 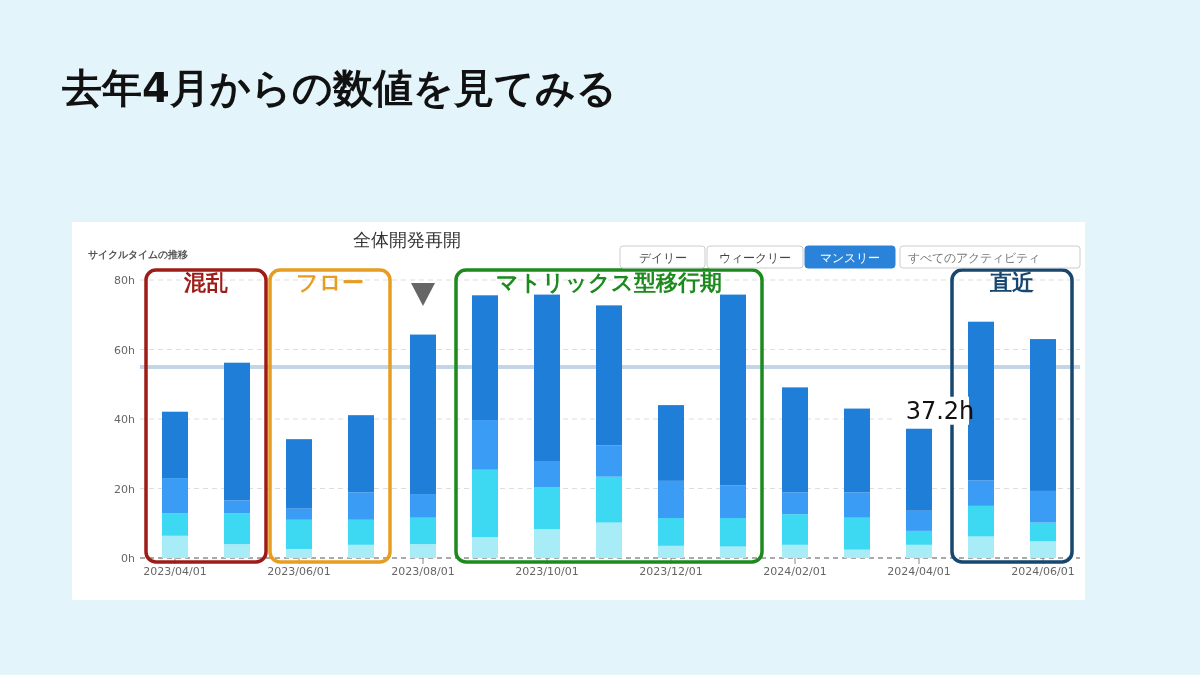 I want to click on y-tick-label: 20h, so click(x=125, y=489).